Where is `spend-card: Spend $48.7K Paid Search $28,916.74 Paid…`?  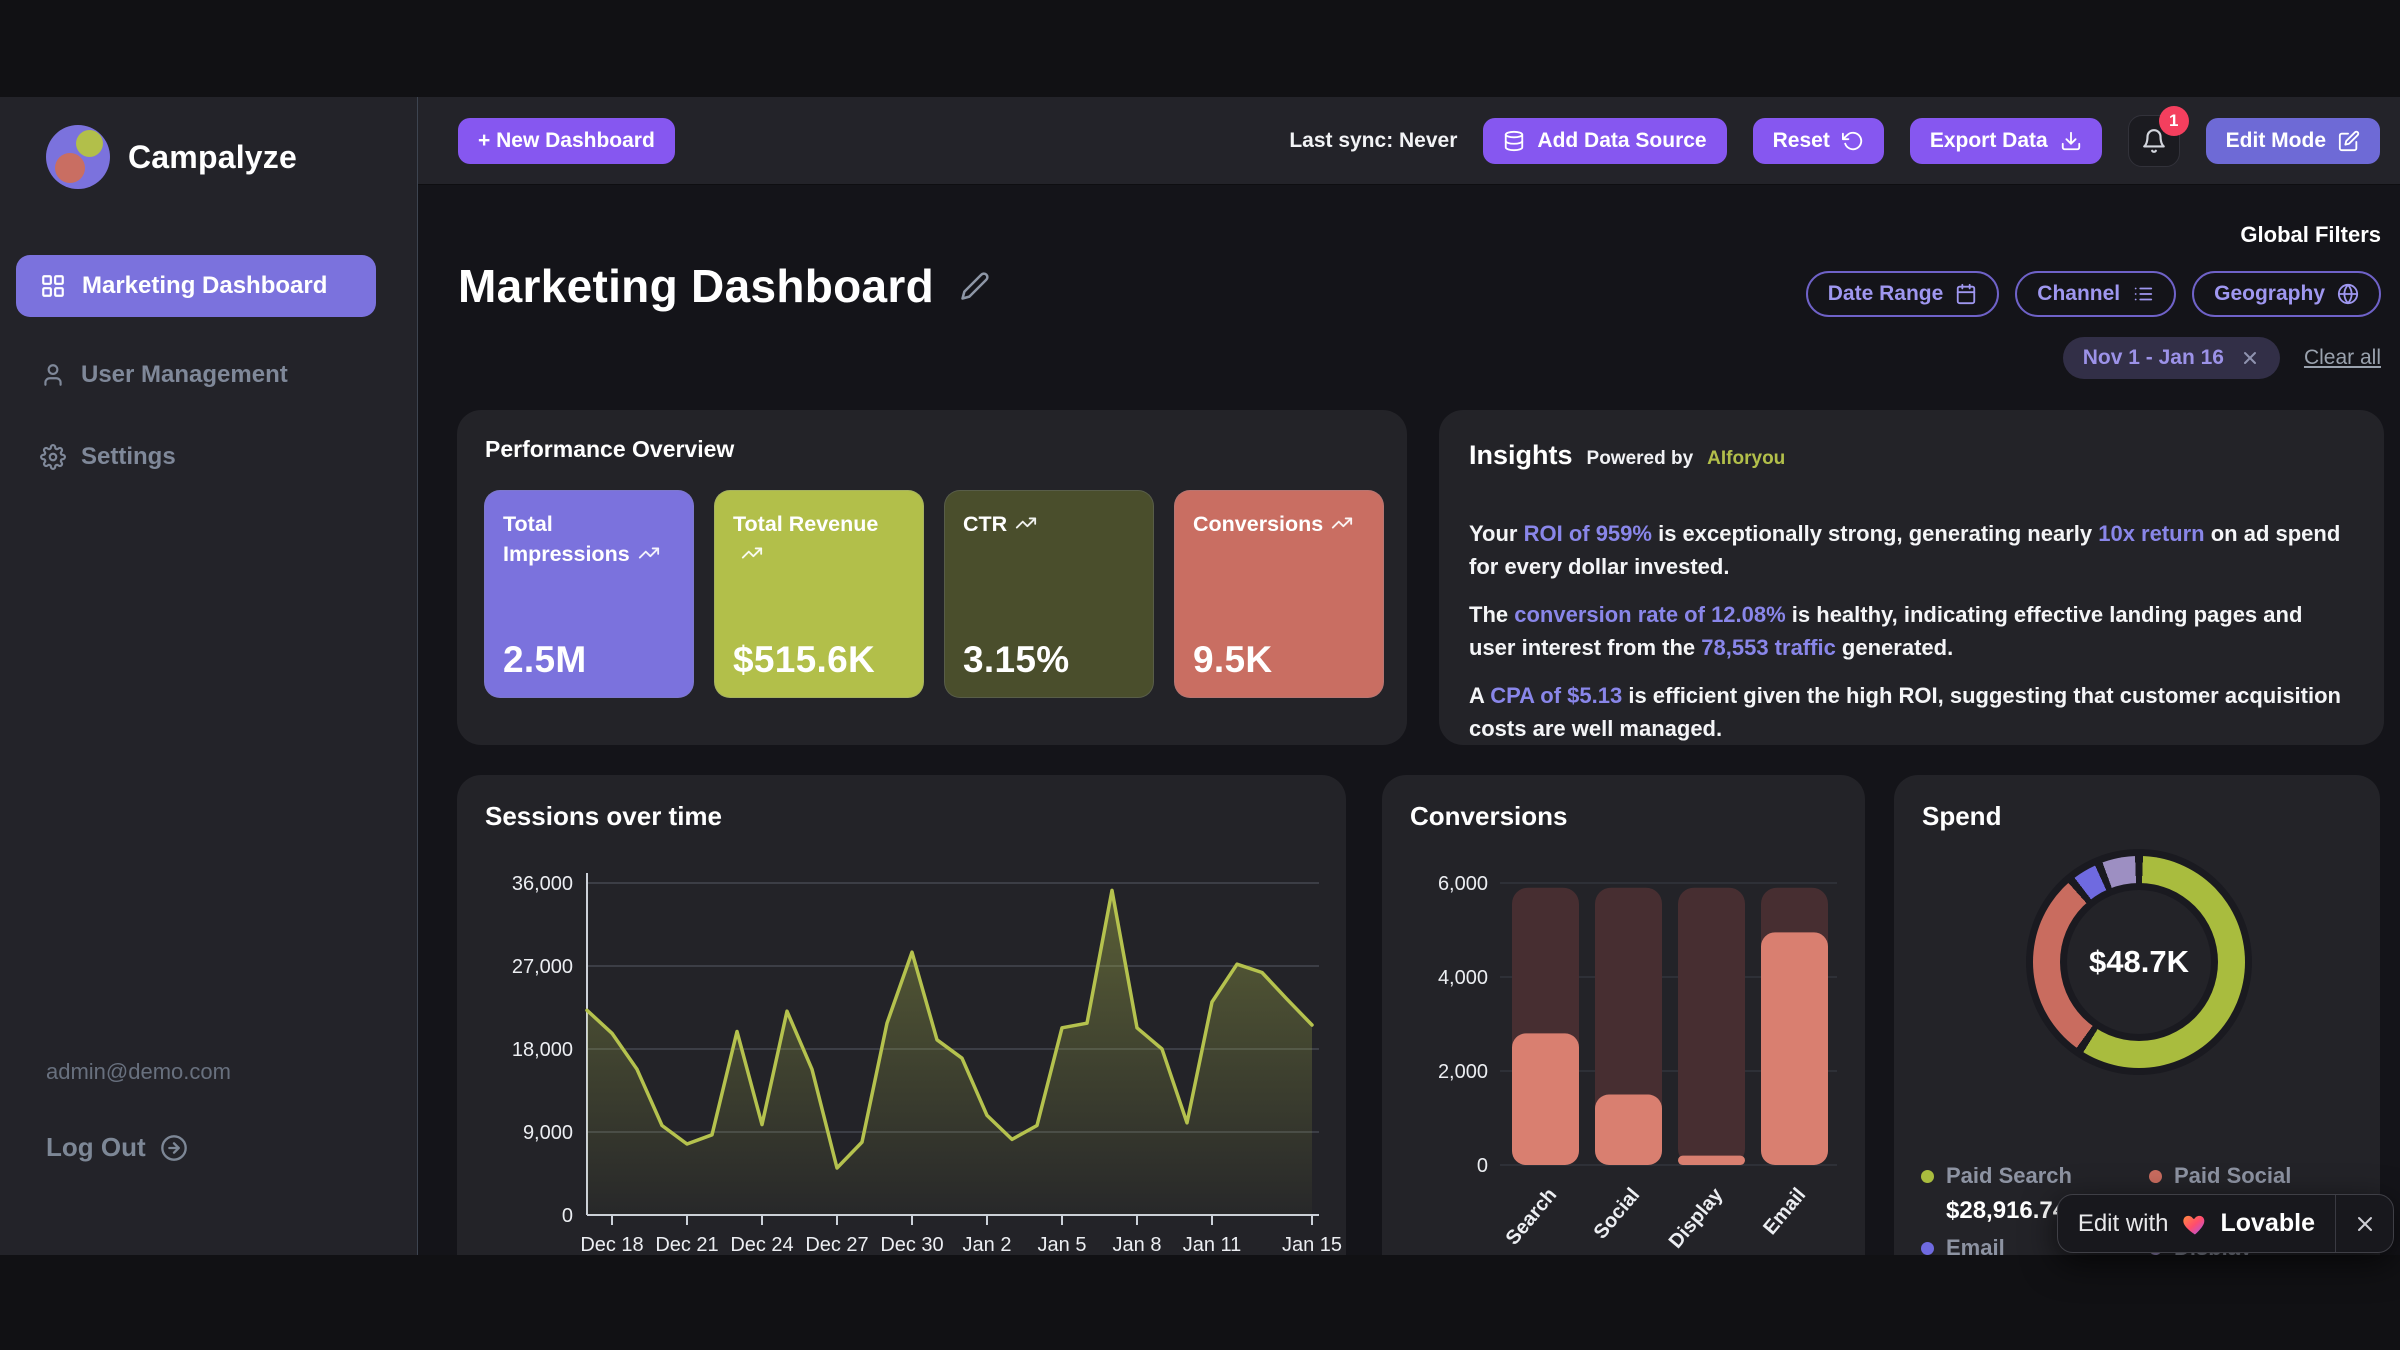
spend-card: Spend $48.7K Paid Search $28,916.74 Paid… is located at coordinates (2137, 1015).